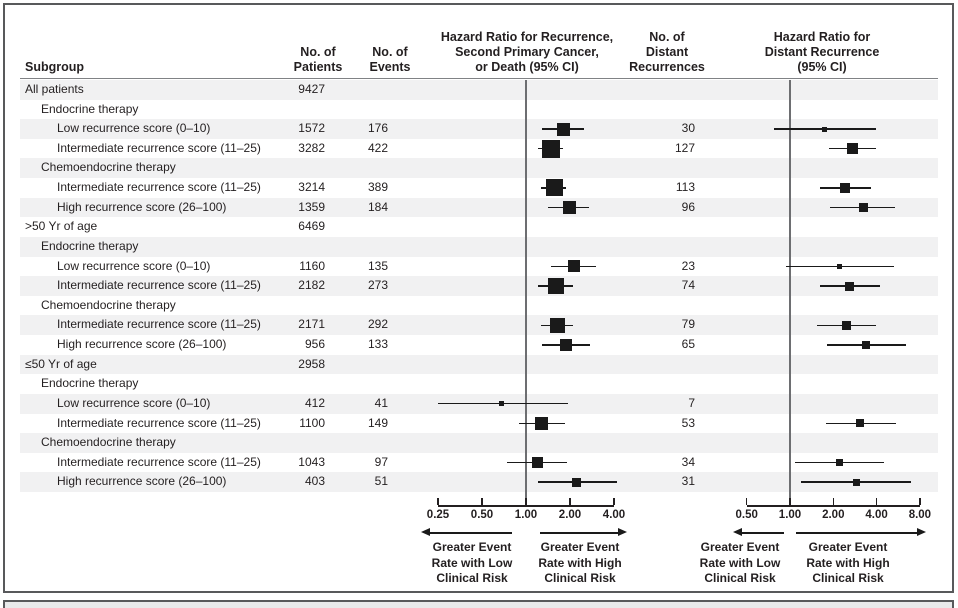  What do you see at coordinates (312, 265) in the screenshot?
I see `patients-cell: 1160` at bounding box center [312, 265].